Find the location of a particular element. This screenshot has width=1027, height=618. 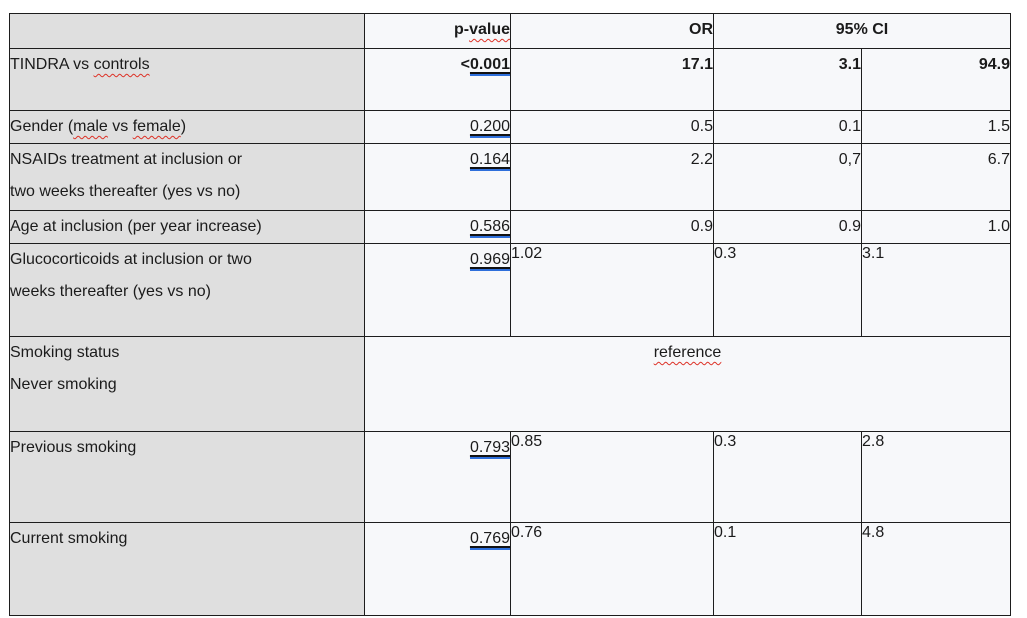

header-cell-or: OR is located at coordinates (612, 31).